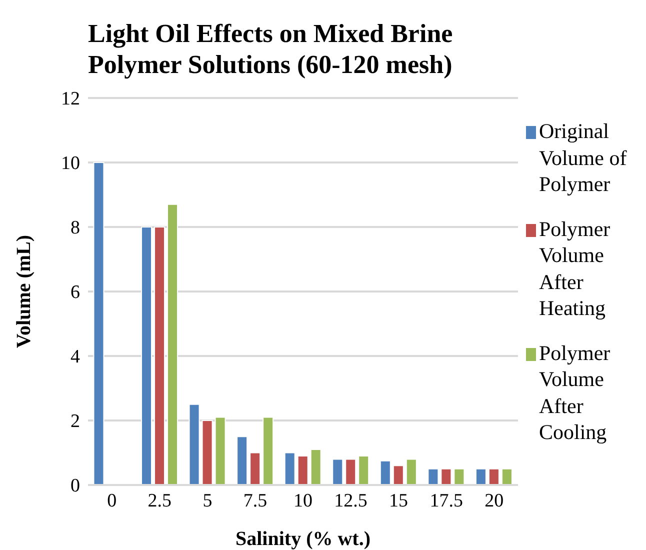  I want to click on y-tick-label: 2, so click(75, 421).